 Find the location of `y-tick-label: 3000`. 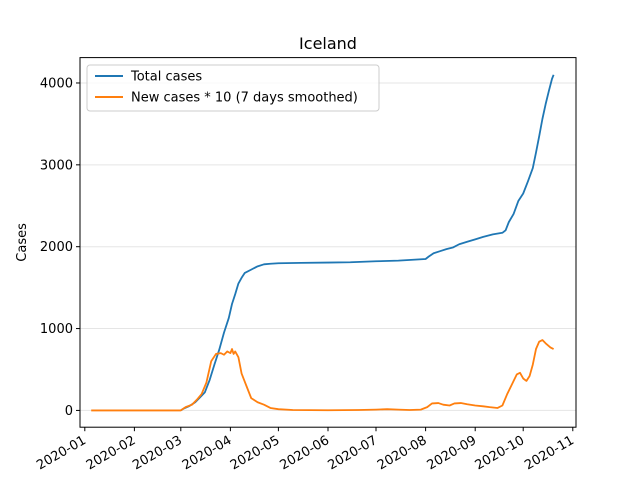

y-tick-label: 3000 is located at coordinates (56, 165).